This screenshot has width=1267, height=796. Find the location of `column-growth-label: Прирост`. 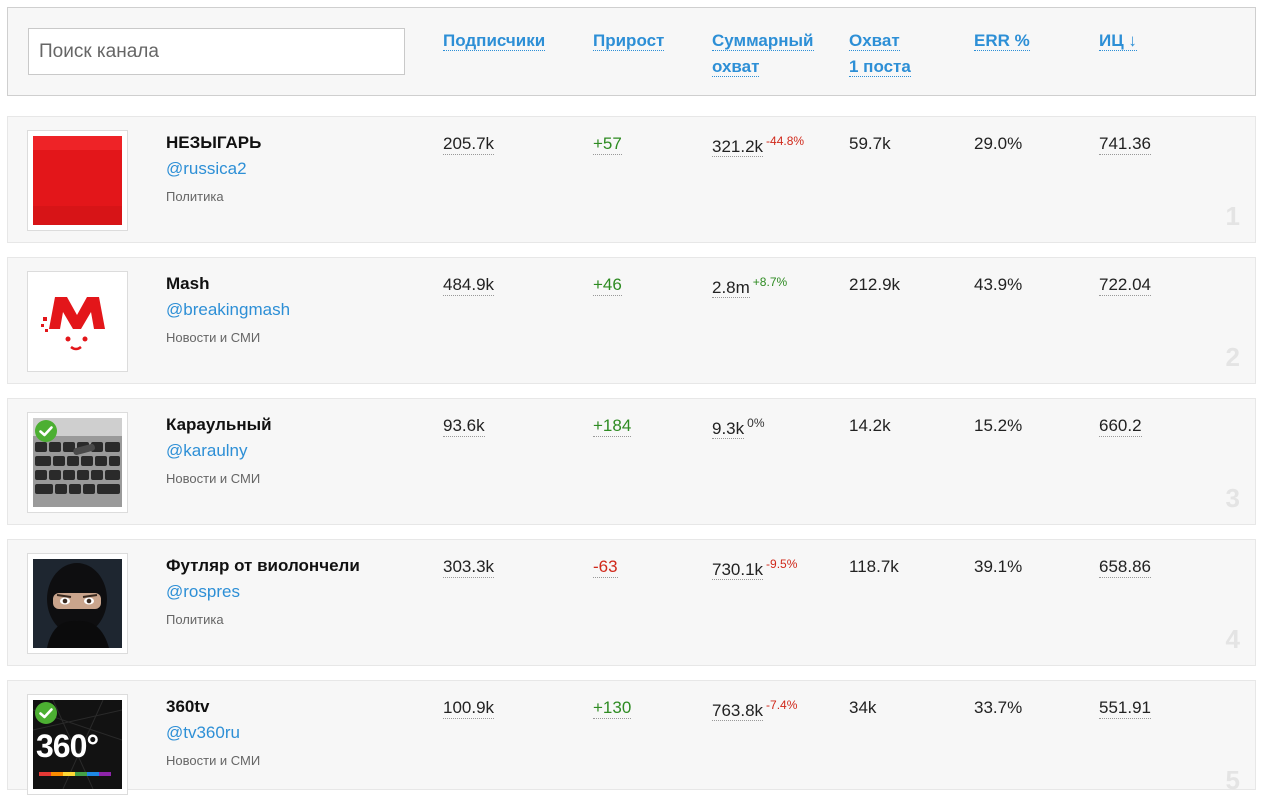

column-growth-label: Прирост is located at coordinates (629, 41).